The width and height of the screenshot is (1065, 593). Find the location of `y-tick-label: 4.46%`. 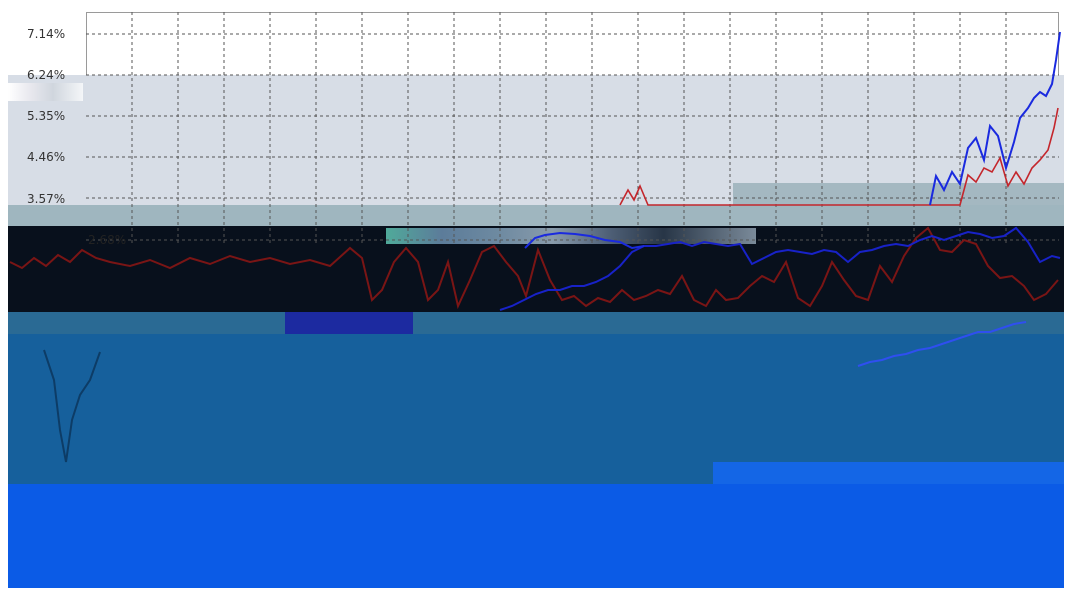

y-tick-label: 4.46% is located at coordinates (46, 157).